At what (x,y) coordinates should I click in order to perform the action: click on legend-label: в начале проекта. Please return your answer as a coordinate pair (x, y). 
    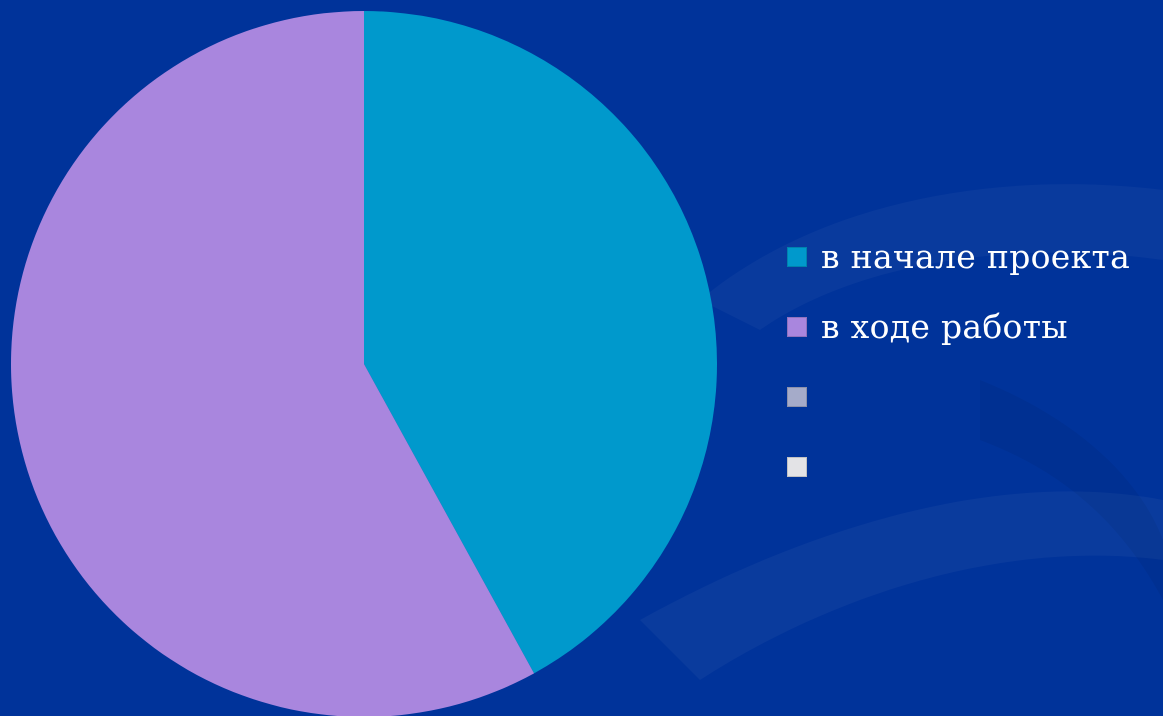
    Looking at the image, I should click on (976, 256).